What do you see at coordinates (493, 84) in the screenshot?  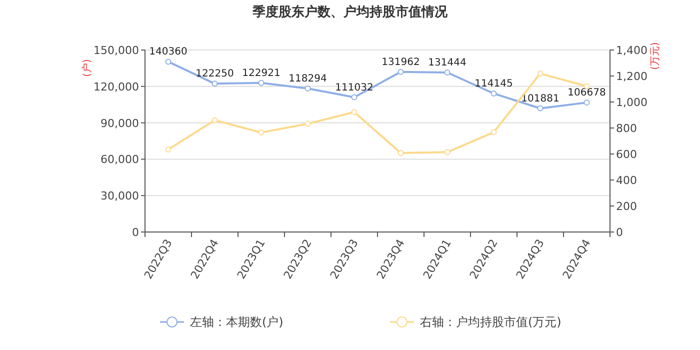 I see `data-label: 114145` at bounding box center [493, 84].